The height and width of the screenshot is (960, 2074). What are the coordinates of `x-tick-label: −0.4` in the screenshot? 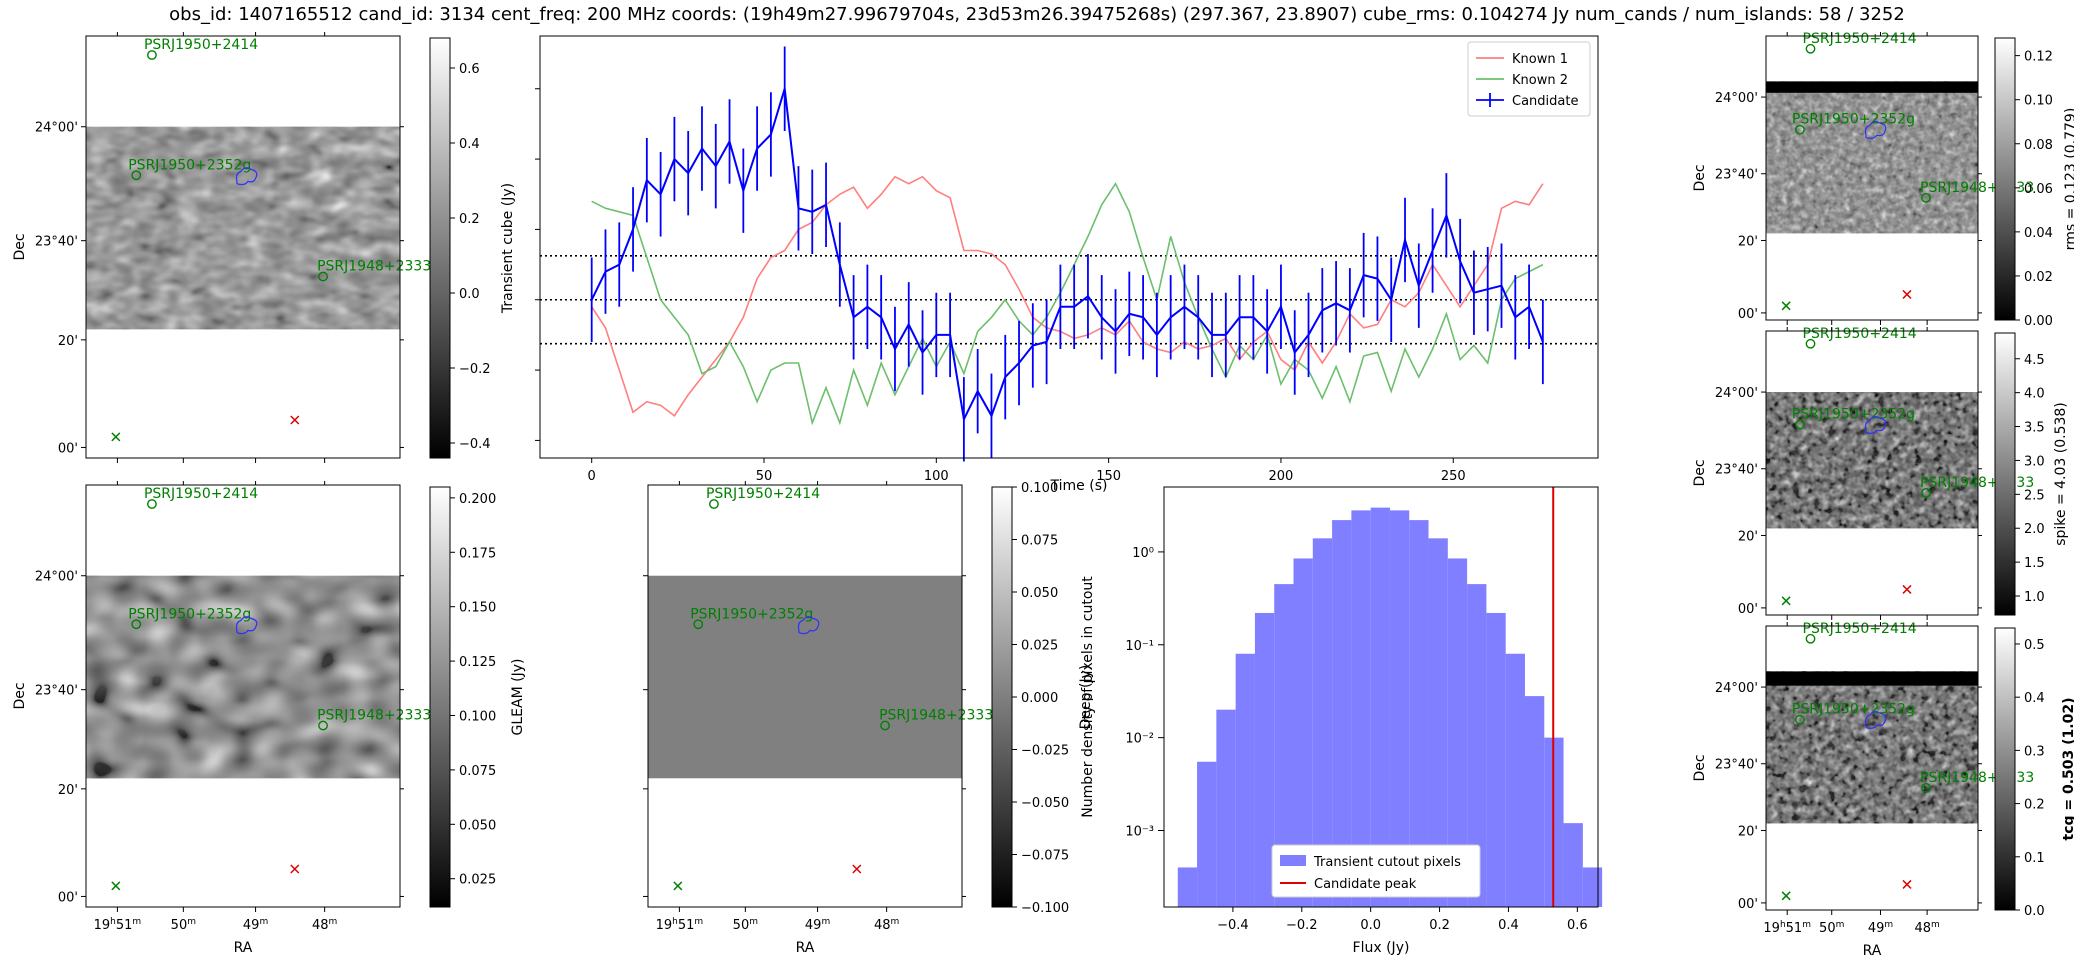 It's located at (1233, 925).